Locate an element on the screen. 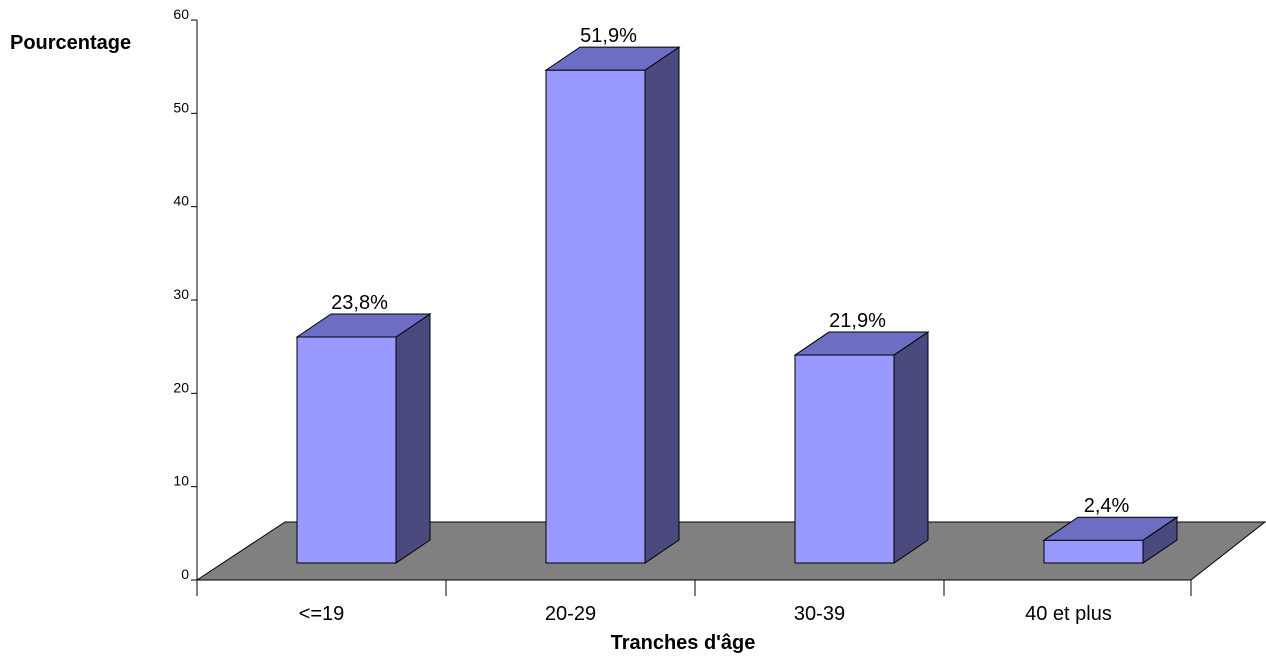 The image size is (1266, 656). x-axis: <=19 20-29 30-39 40 et plus is located at coordinates (694, 602).